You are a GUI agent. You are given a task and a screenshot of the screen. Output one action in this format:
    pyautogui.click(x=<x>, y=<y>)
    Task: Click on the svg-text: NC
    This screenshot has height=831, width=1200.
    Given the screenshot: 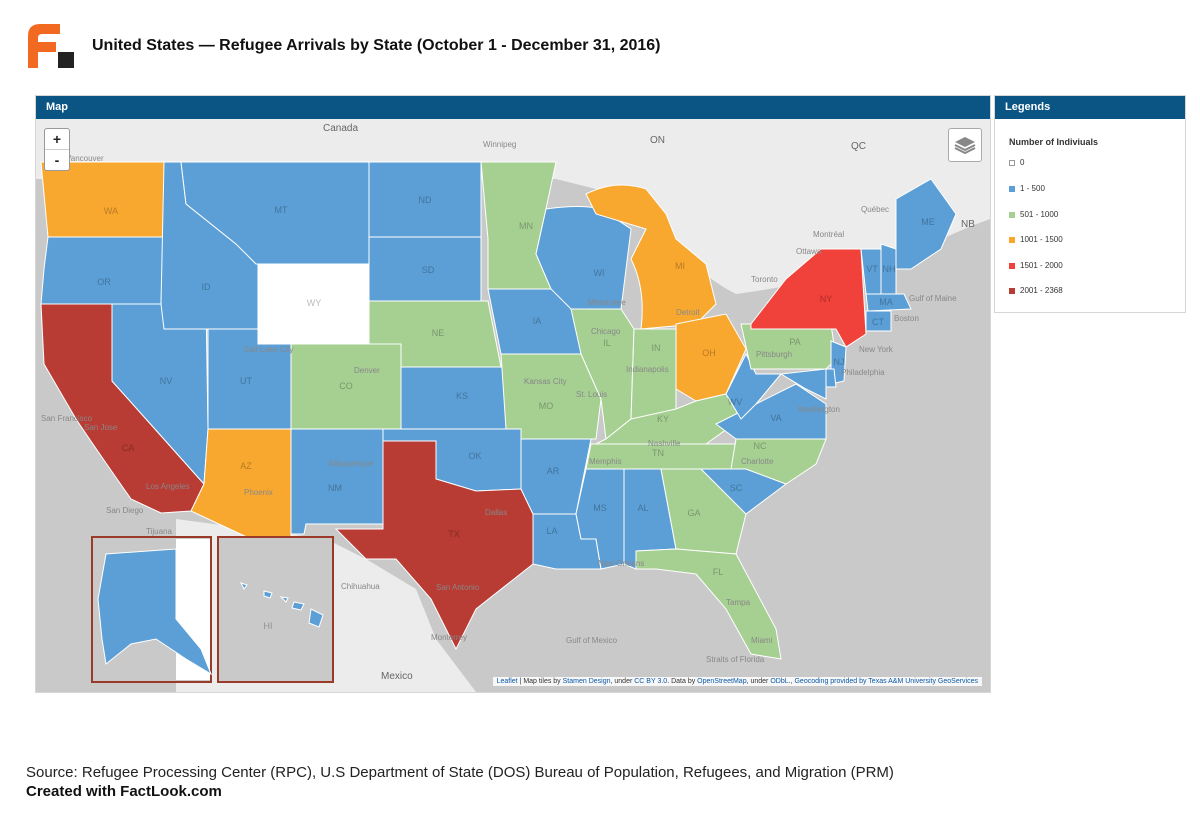 What is the action you would take?
    pyautogui.click(x=760, y=446)
    